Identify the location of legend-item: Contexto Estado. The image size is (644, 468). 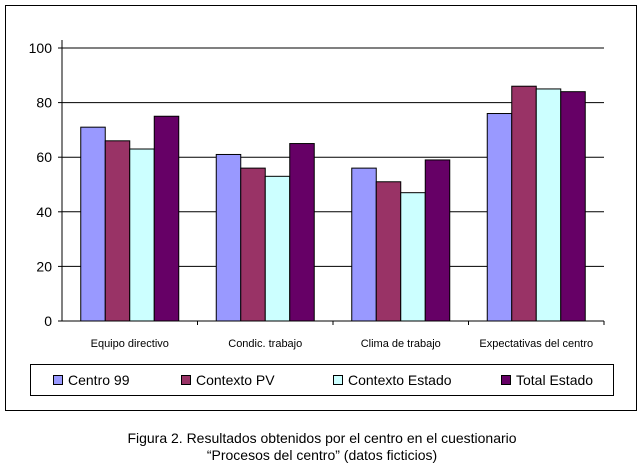
(392, 380).